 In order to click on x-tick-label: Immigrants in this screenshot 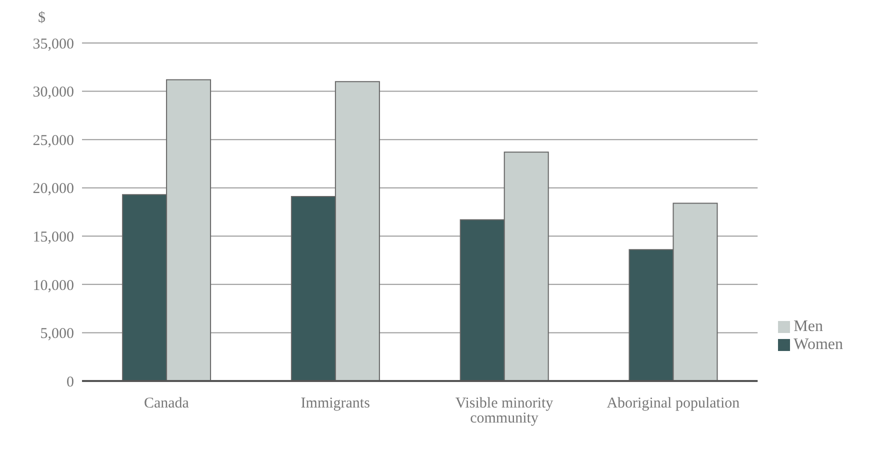, I will do `click(335, 404)`.